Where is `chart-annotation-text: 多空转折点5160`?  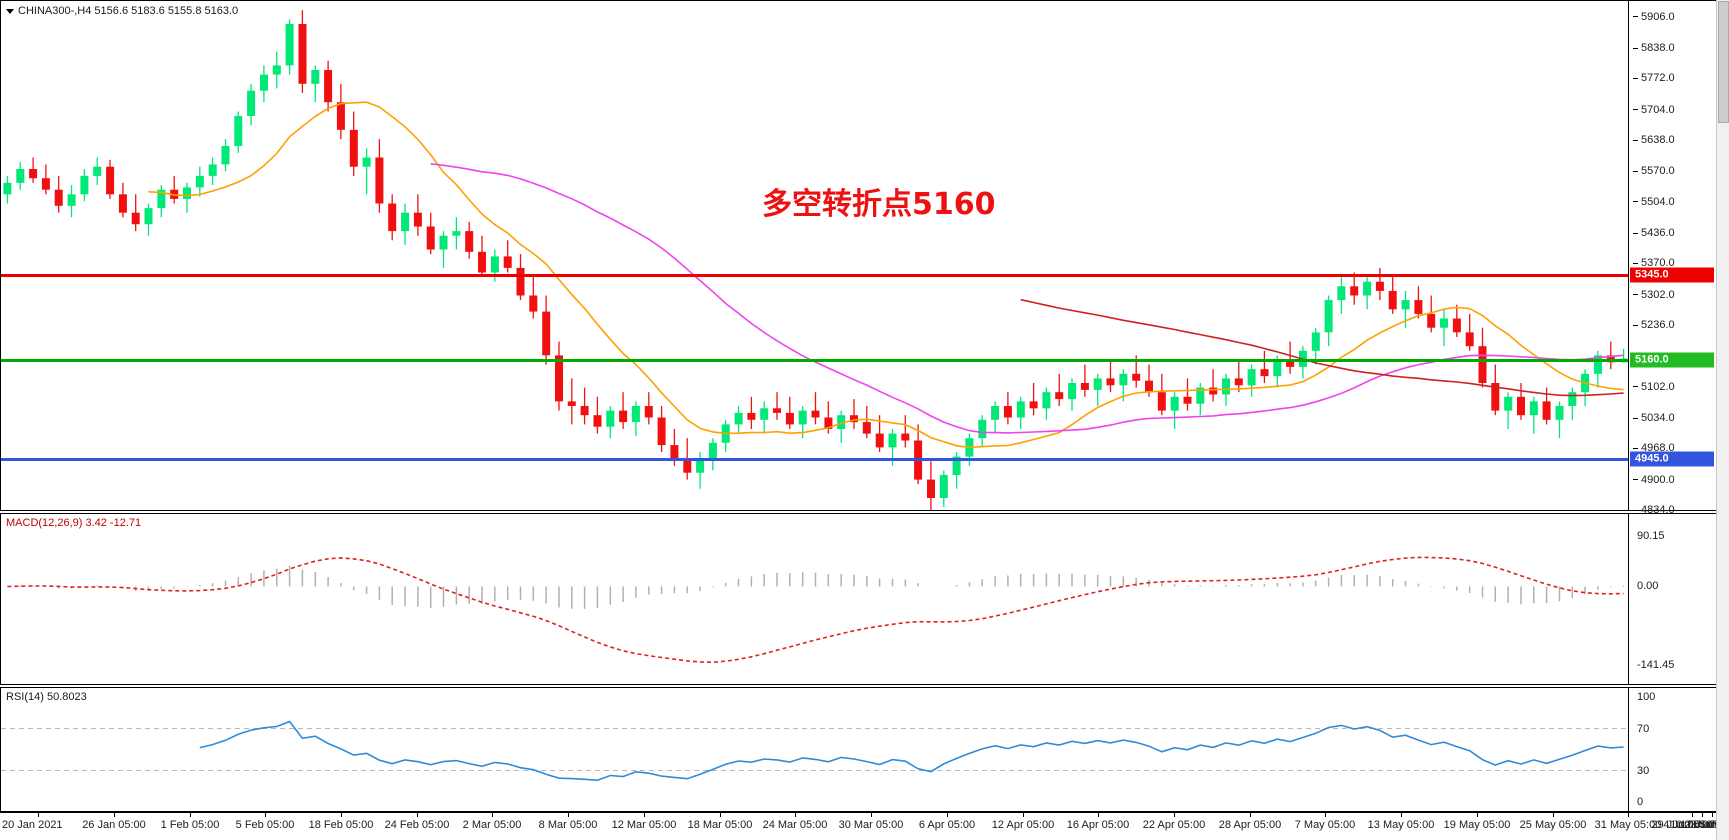 chart-annotation-text: 多空转折点5160 is located at coordinates (879, 204).